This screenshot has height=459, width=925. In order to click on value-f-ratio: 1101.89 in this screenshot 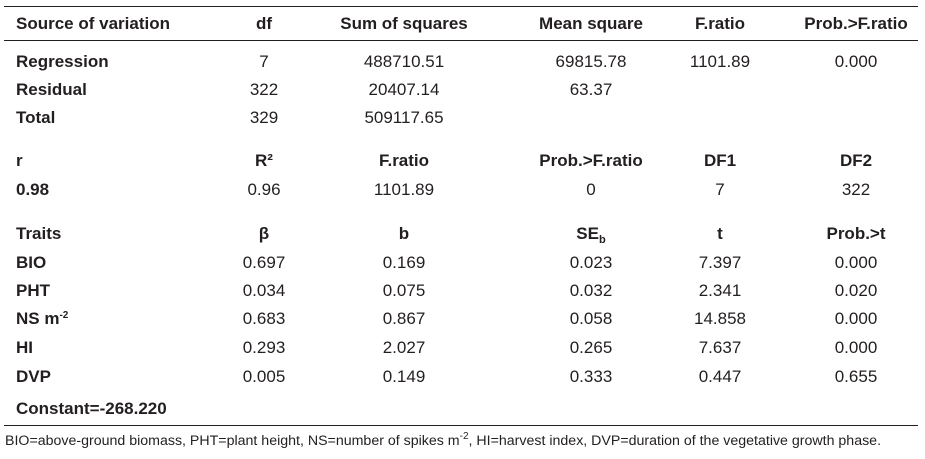, I will do `click(404, 189)`.